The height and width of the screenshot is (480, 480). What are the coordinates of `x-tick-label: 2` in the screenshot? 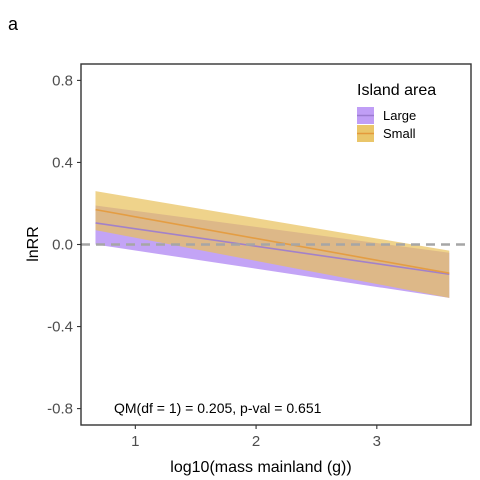 It's located at (256, 441).